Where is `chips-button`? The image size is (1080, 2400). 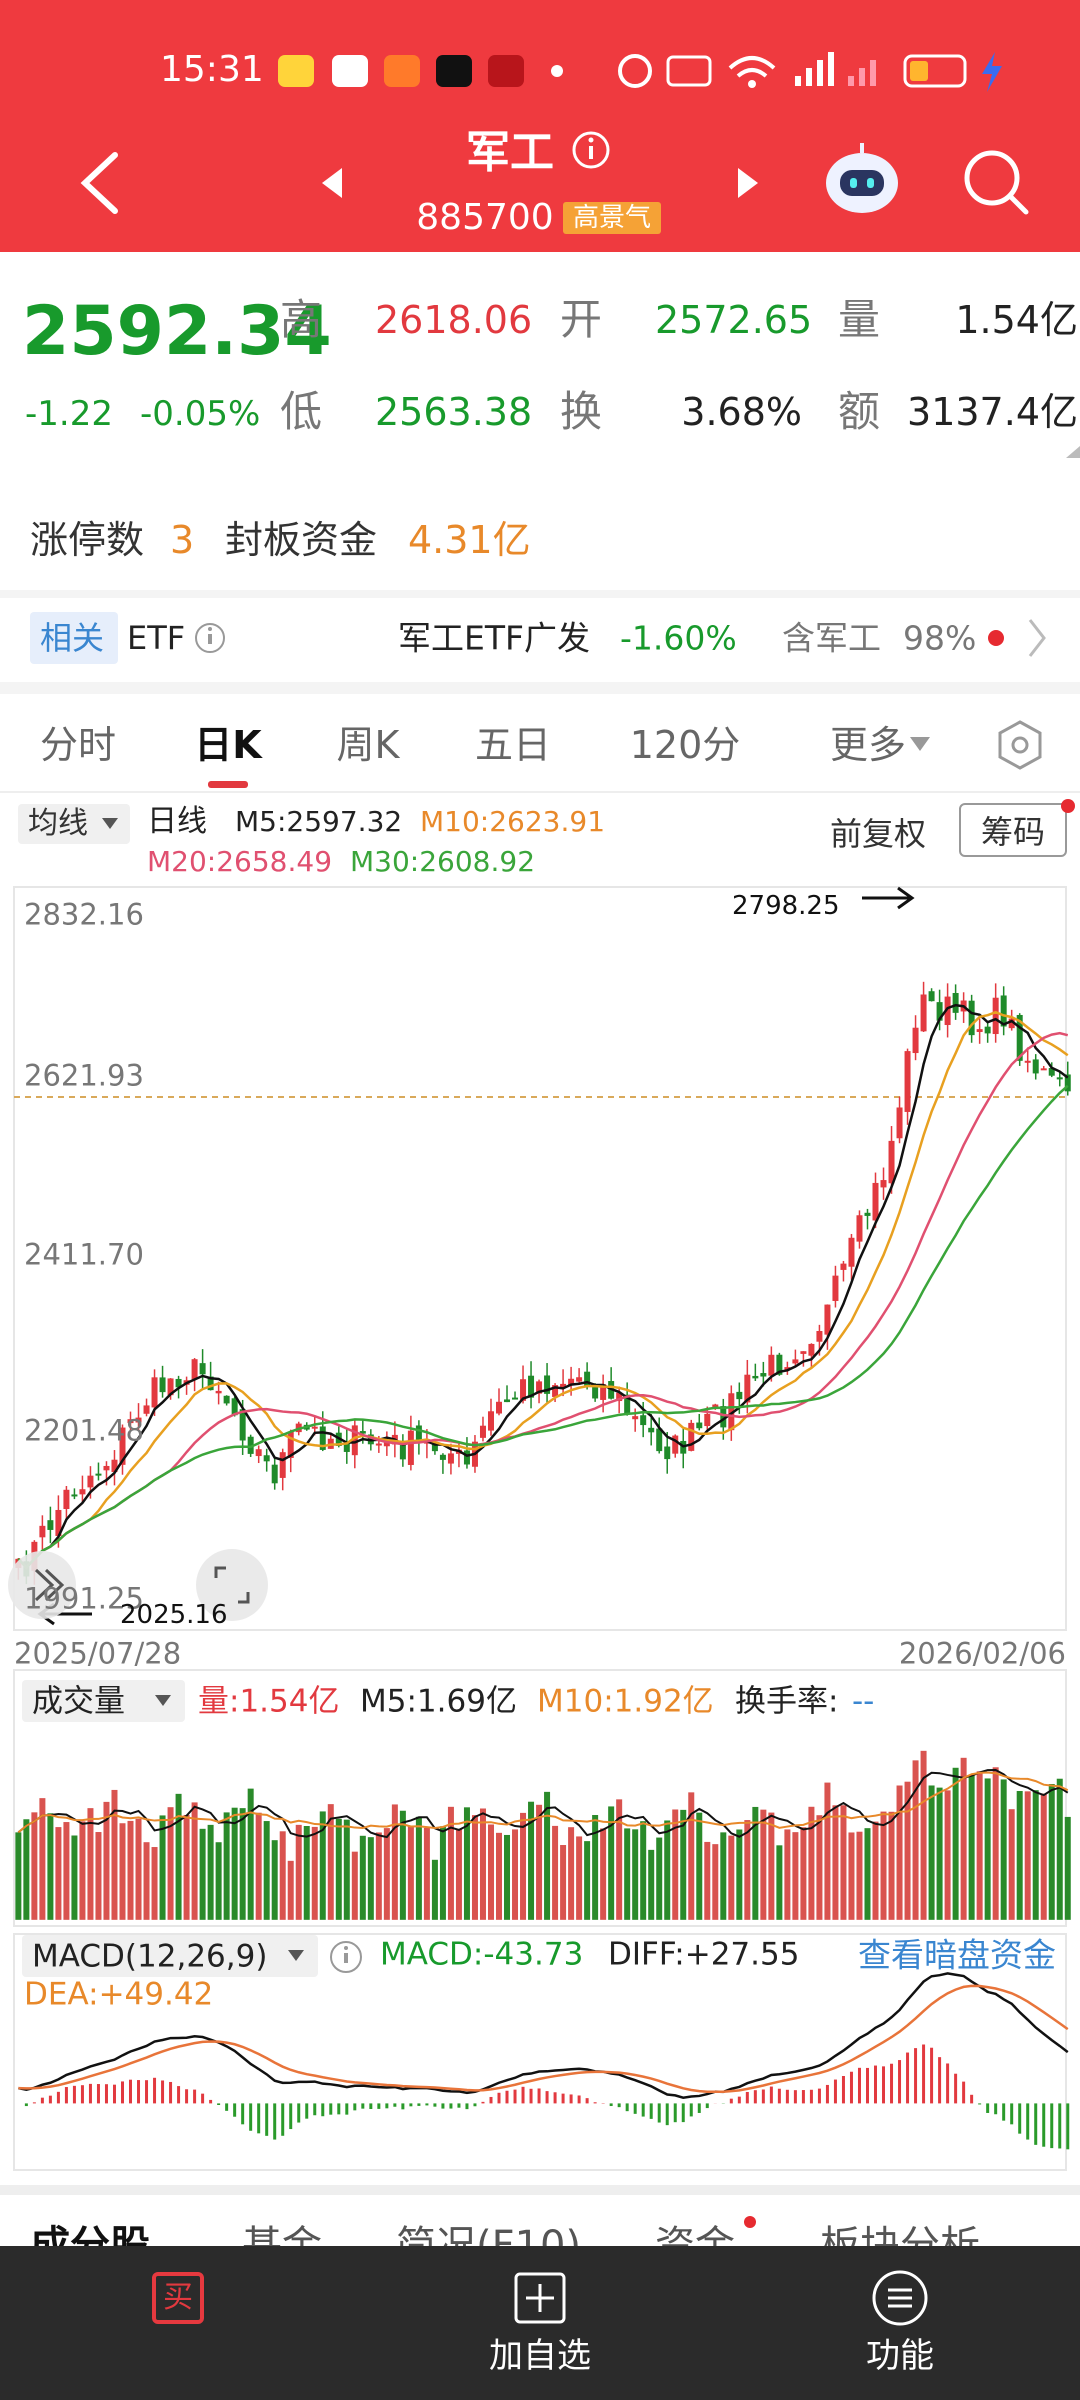 chips-button is located at coordinates (1013, 830).